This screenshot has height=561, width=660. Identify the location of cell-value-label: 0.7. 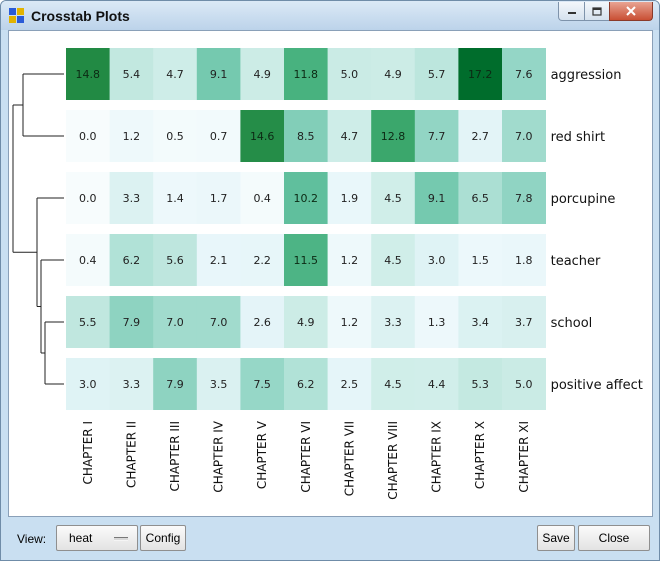
(219, 136).